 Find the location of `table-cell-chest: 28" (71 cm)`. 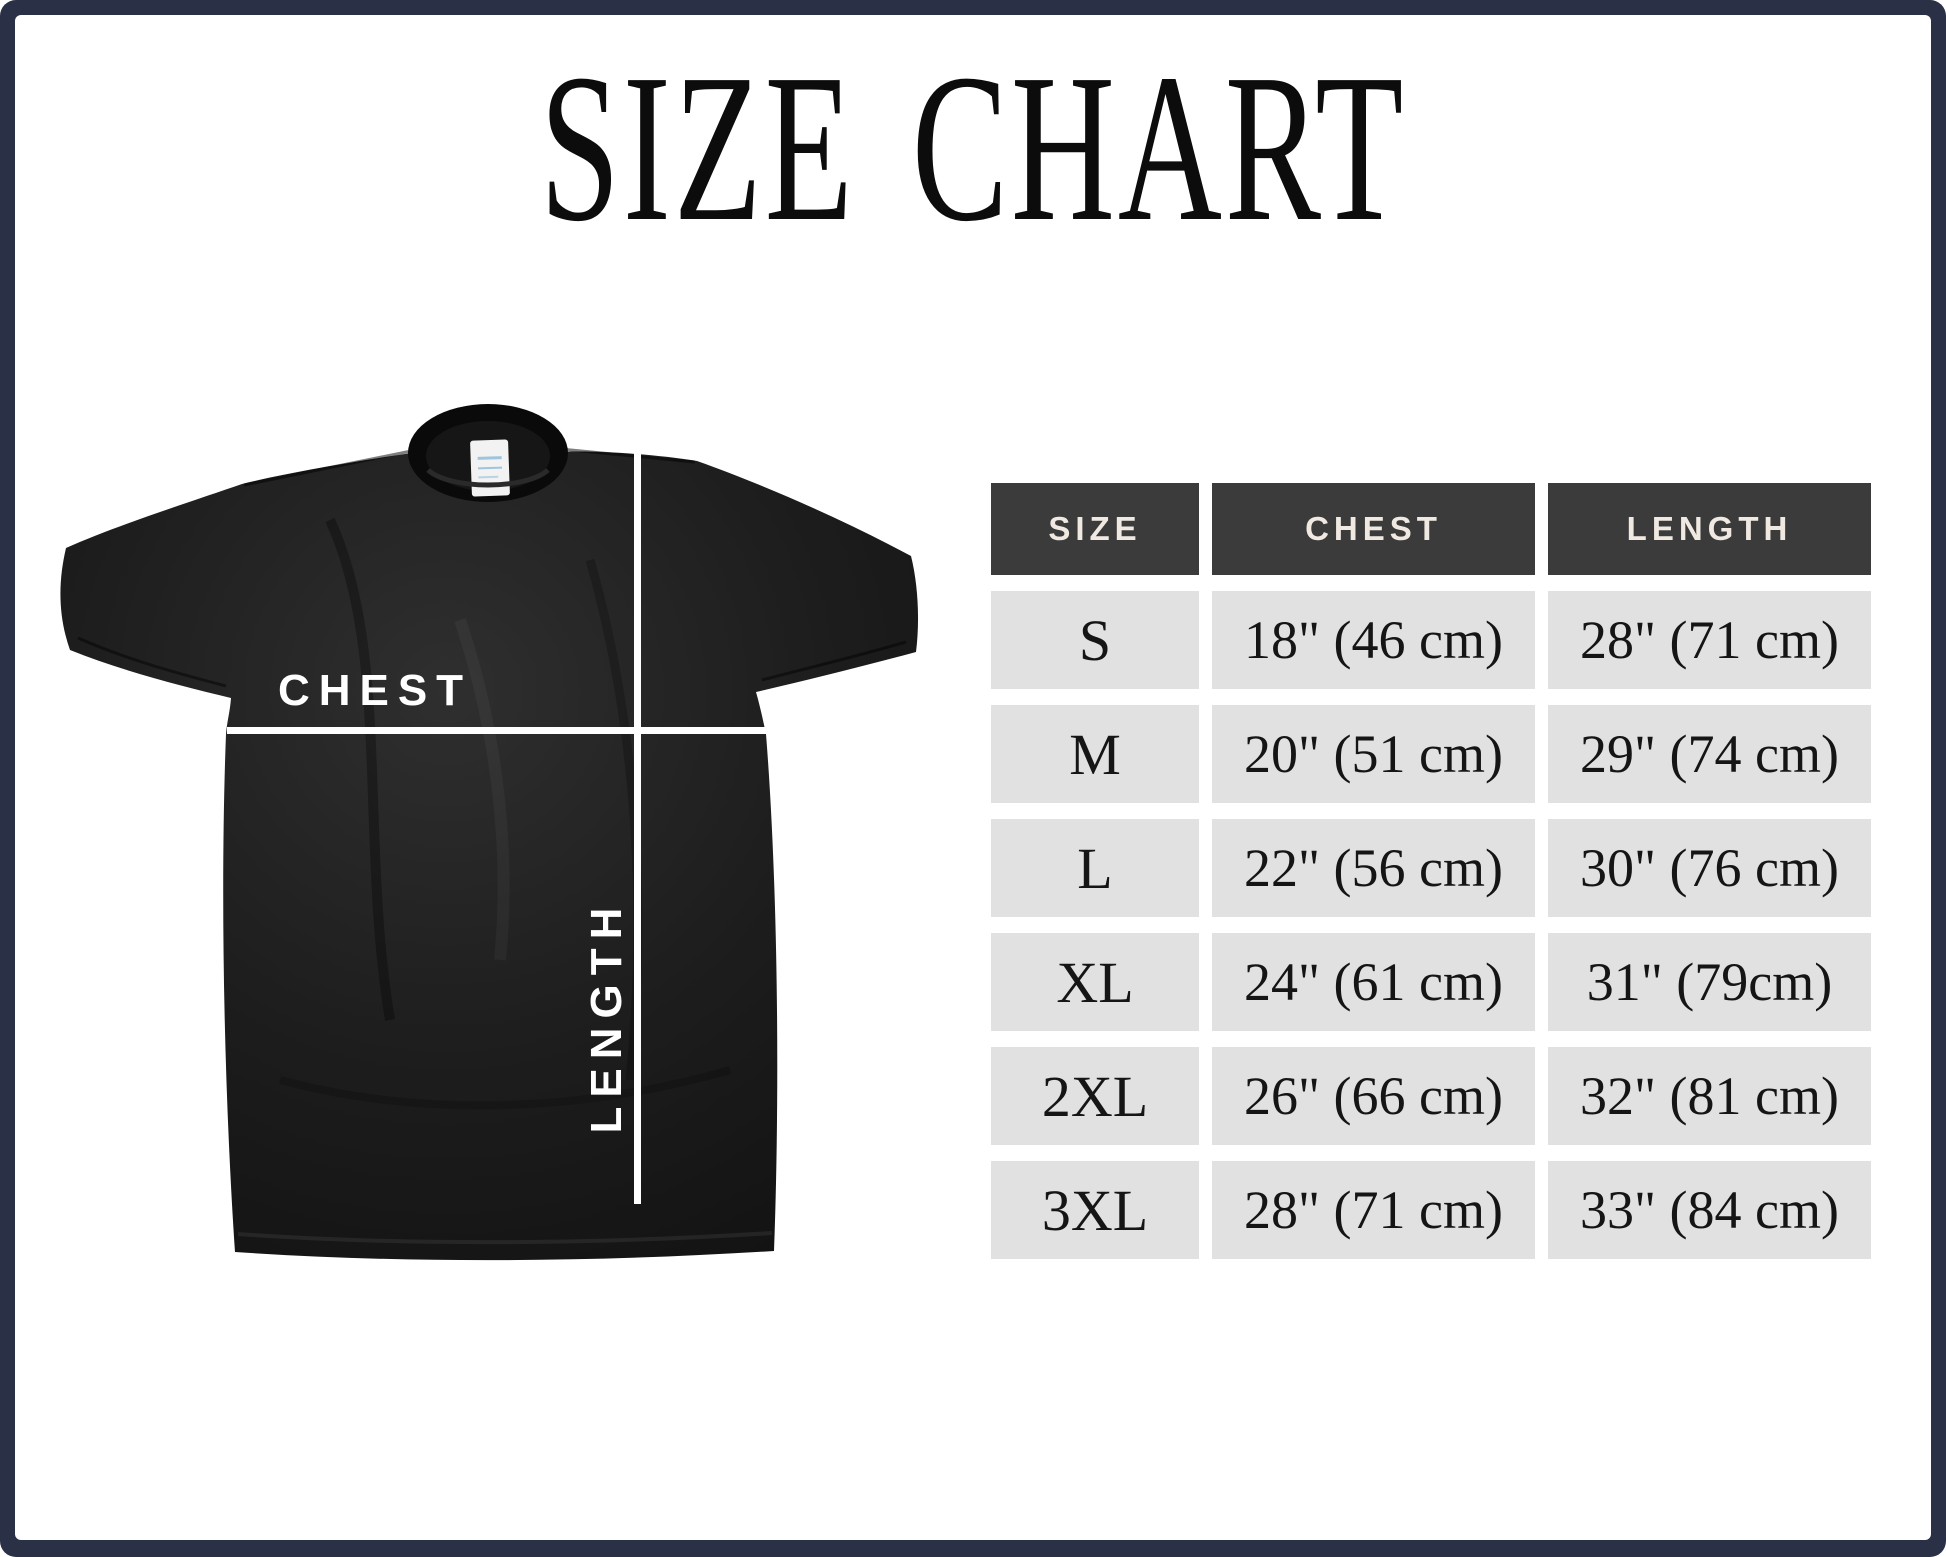

table-cell-chest: 28" (71 cm) is located at coordinates (1373, 1210).